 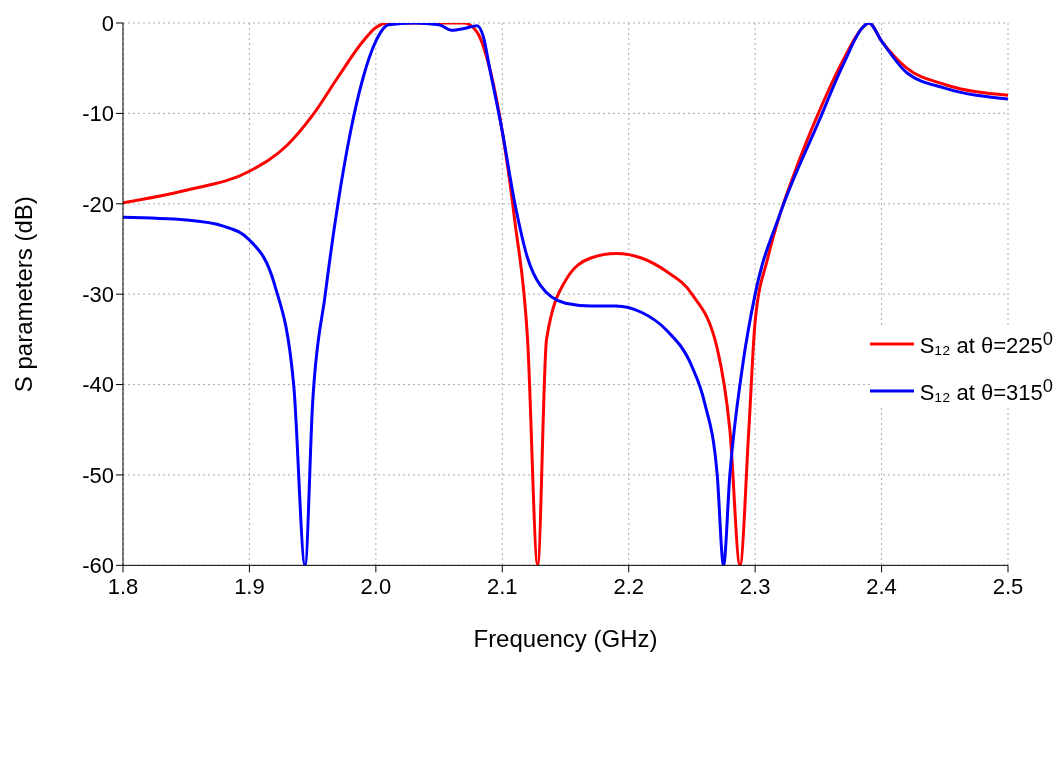 I want to click on y-tick-label: 0, so click(x=107, y=23).